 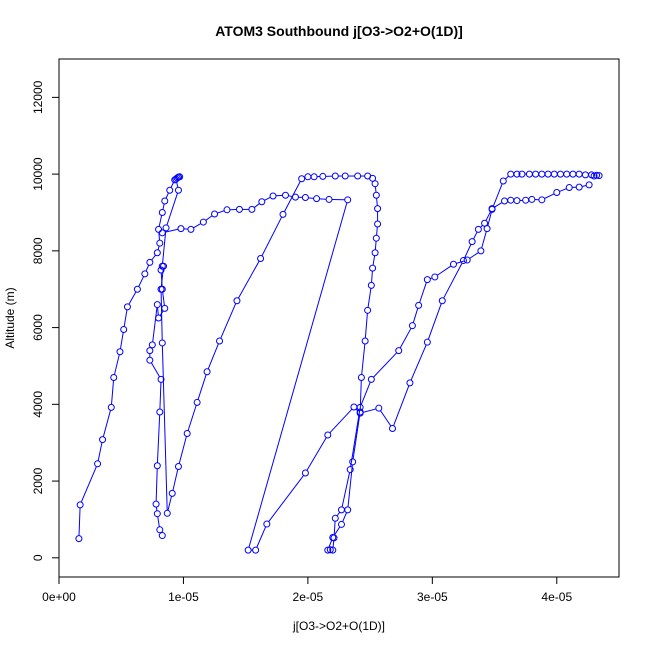 What do you see at coordinates (38, 327) in the screenshot?
I see `y-tick-label: 6000` at bounding box center [38, 327].